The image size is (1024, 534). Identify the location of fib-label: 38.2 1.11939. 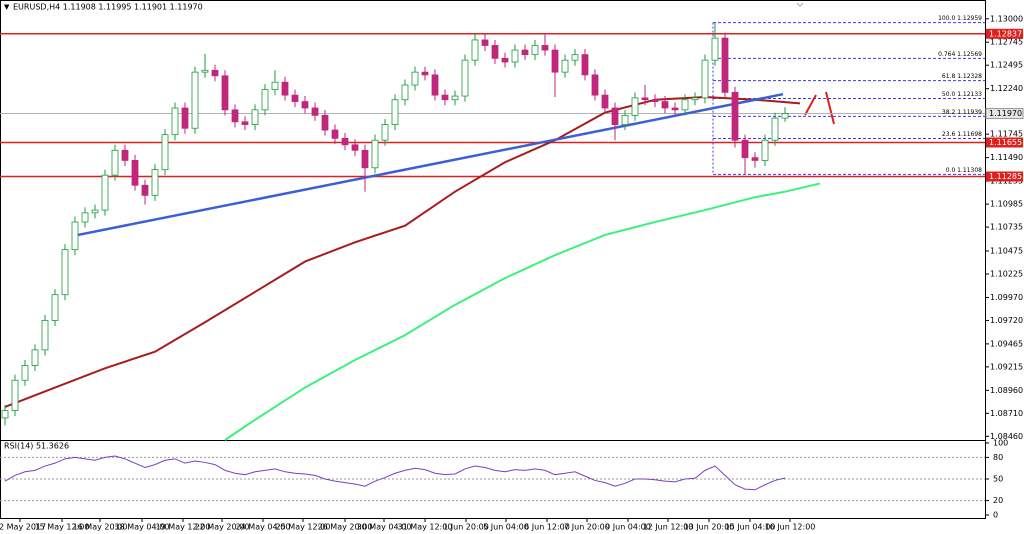
(962, 112).